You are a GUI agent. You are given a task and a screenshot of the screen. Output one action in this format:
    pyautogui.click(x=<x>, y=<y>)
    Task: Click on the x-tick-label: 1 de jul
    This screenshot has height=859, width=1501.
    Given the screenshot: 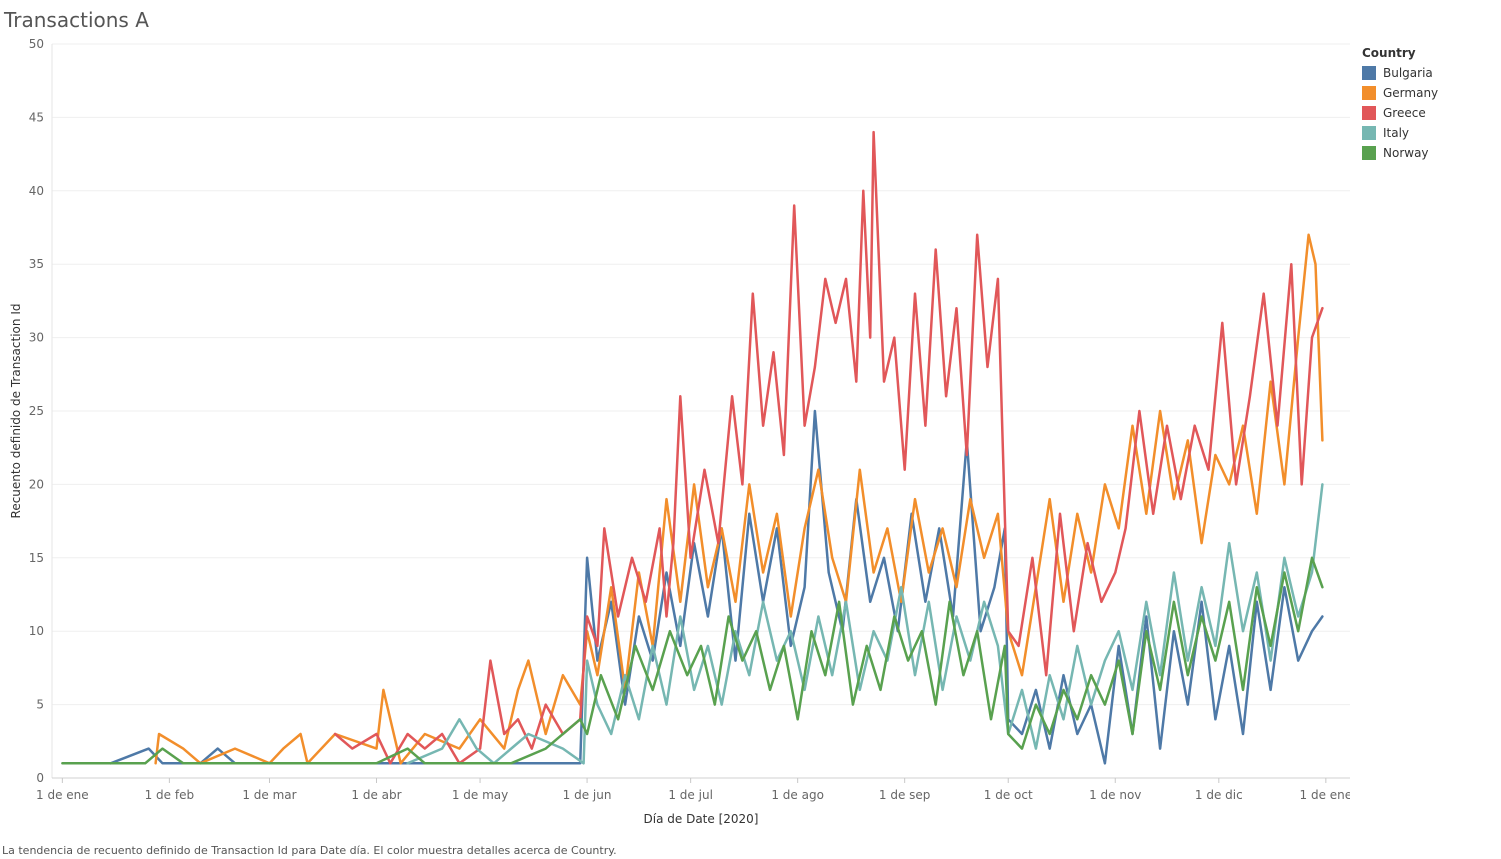 What is the action you would take?
    pyautogui.click(x=690, y=795)
    